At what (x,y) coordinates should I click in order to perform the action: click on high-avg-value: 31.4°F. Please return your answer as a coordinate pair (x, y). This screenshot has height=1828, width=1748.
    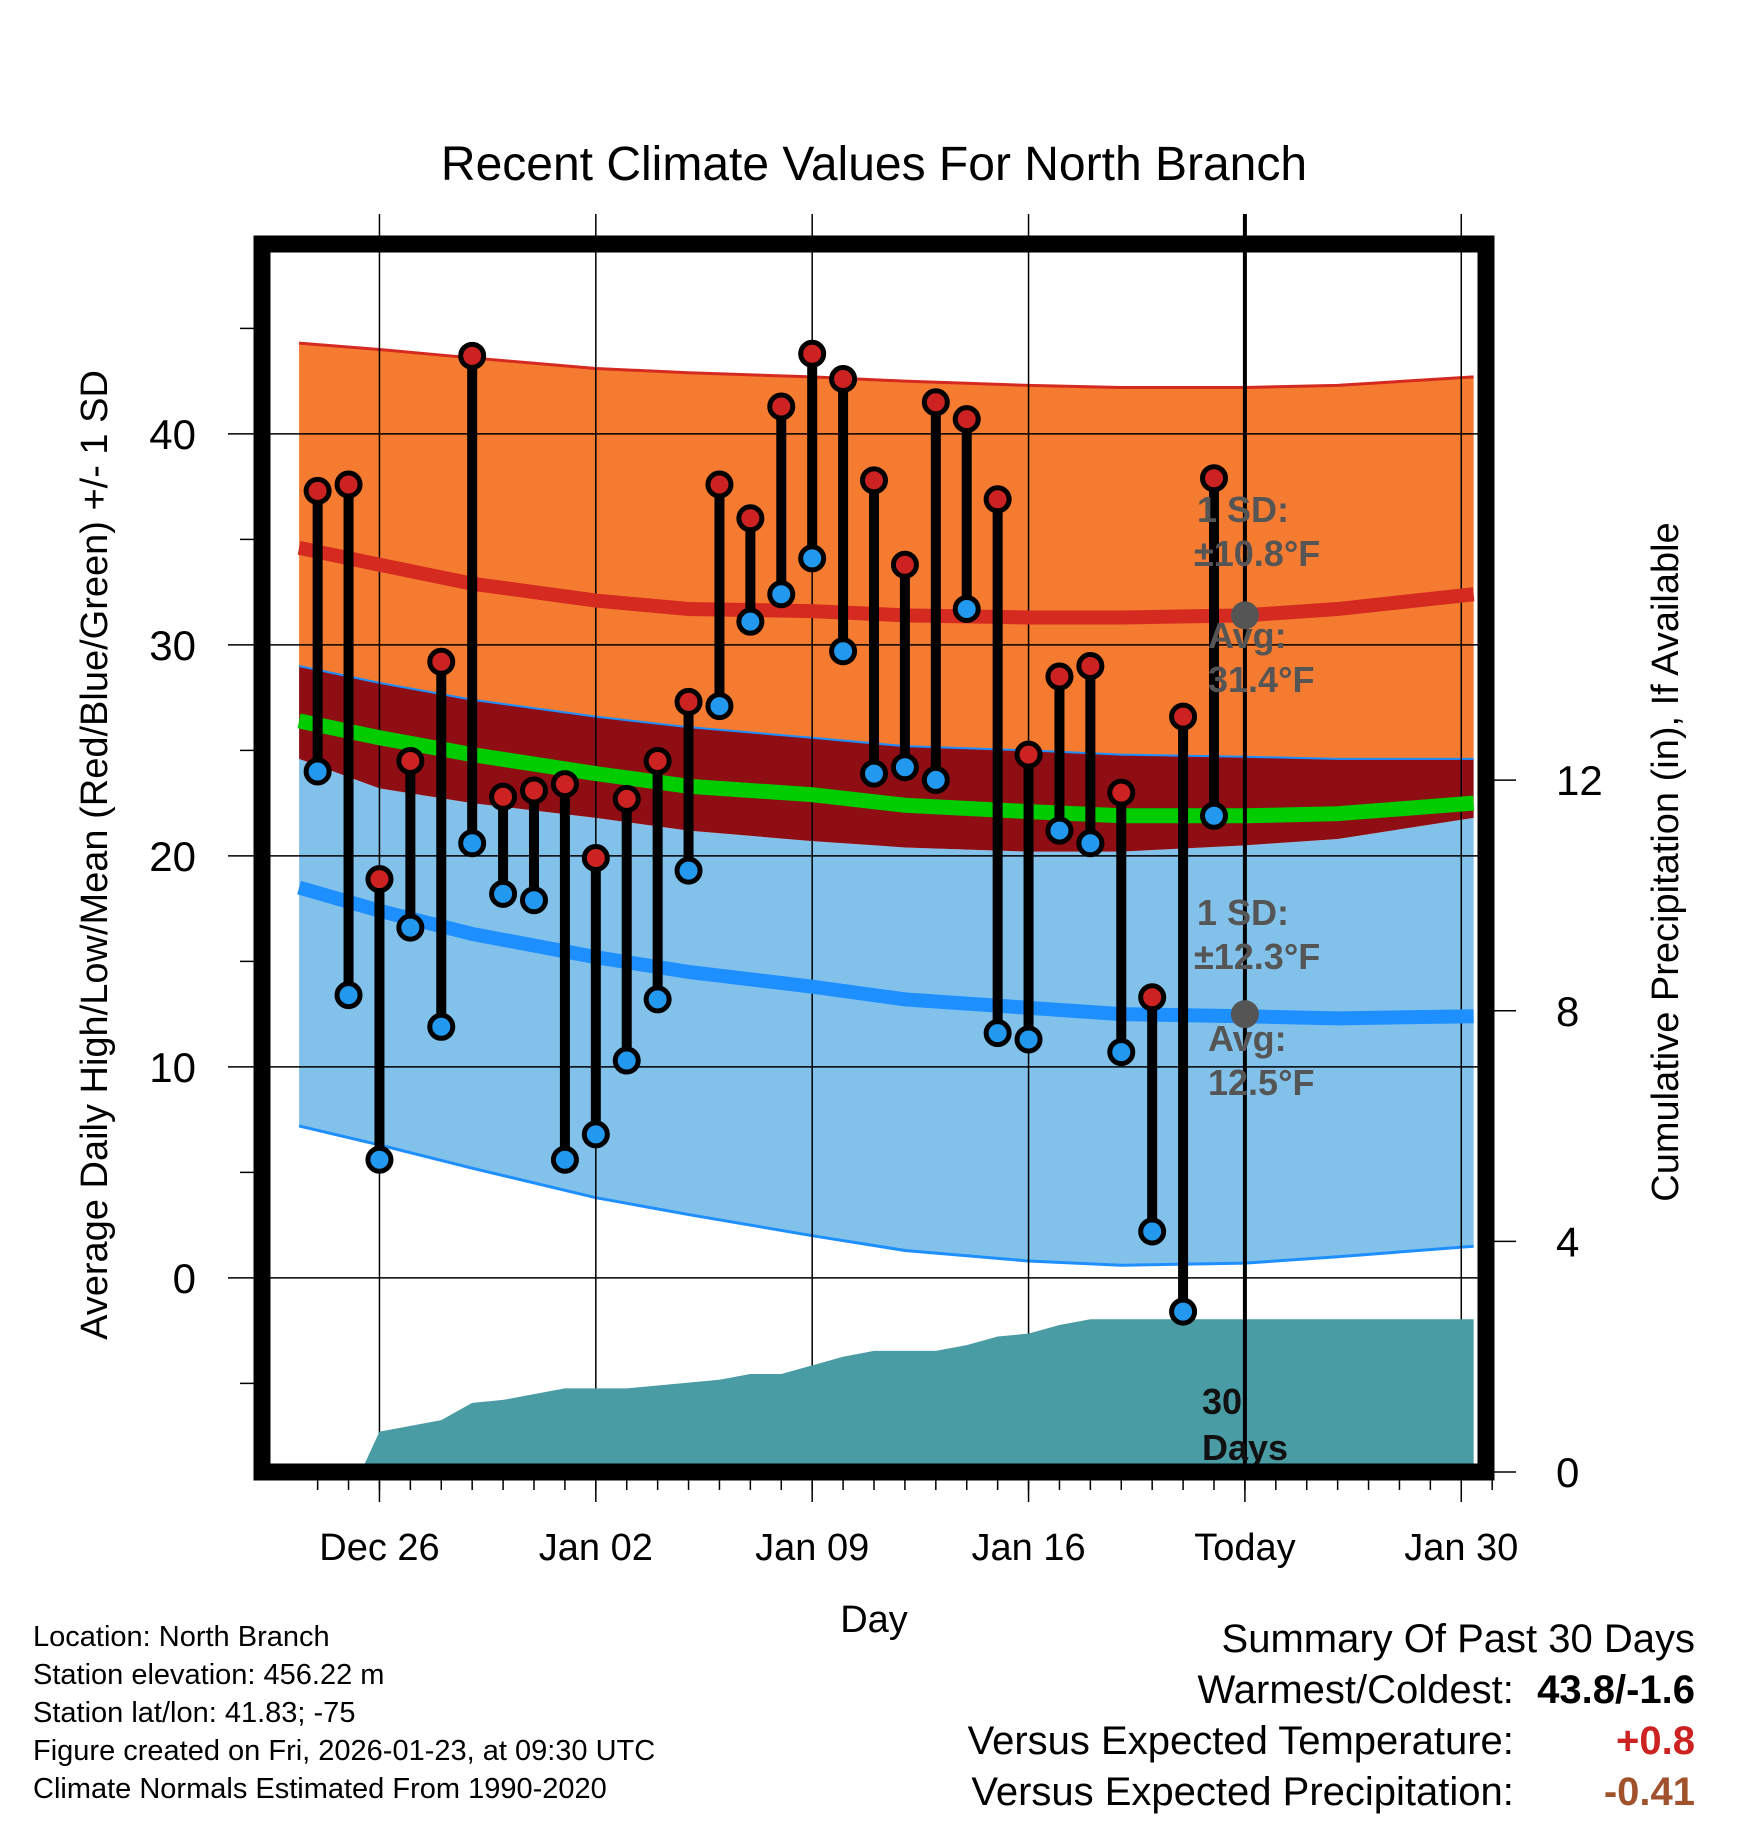
    Looking at the image, I should click on (1261, 679).